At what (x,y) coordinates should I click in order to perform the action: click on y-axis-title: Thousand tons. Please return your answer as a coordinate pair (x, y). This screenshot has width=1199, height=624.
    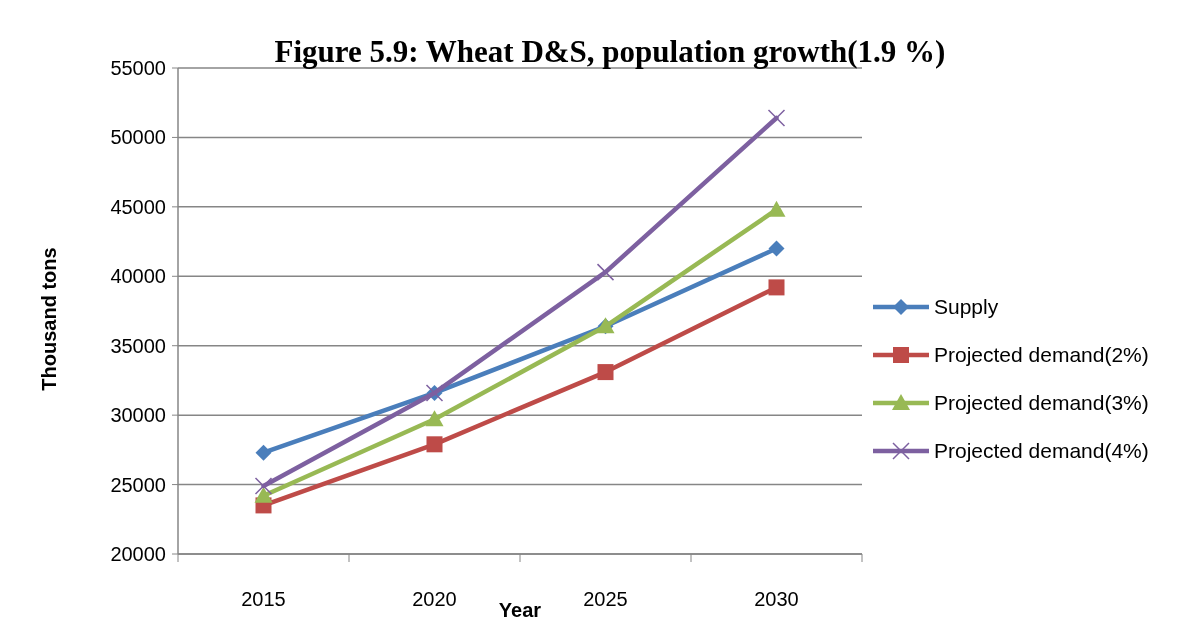
    Looking at the image, I should click on (49, 319).